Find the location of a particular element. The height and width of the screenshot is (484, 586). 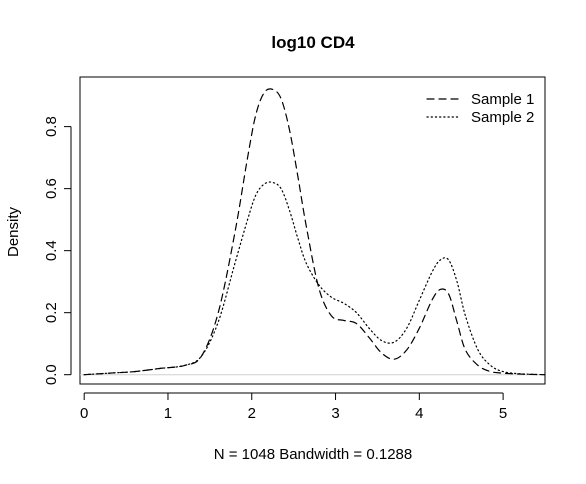

x-tick-label: 5 is located at coordinates (503, 413).